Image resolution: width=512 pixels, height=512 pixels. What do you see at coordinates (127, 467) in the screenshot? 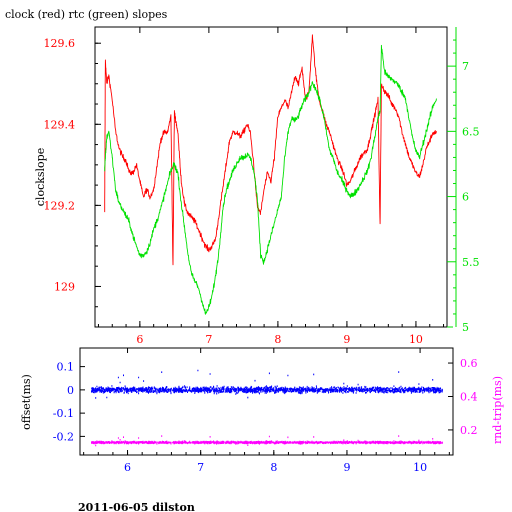
I see `bottom-x-tick-label: 6` at bounding box center [127, 467].